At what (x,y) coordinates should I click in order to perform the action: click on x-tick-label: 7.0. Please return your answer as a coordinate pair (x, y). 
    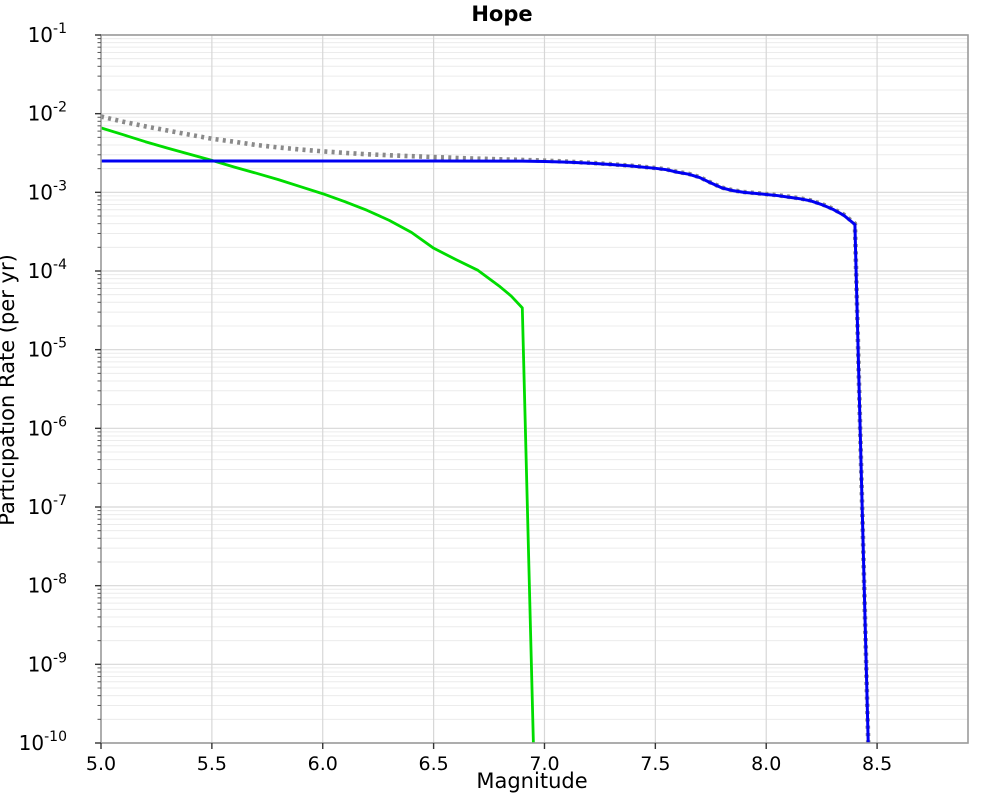
    Looking at the image, I should click on (544, 764).